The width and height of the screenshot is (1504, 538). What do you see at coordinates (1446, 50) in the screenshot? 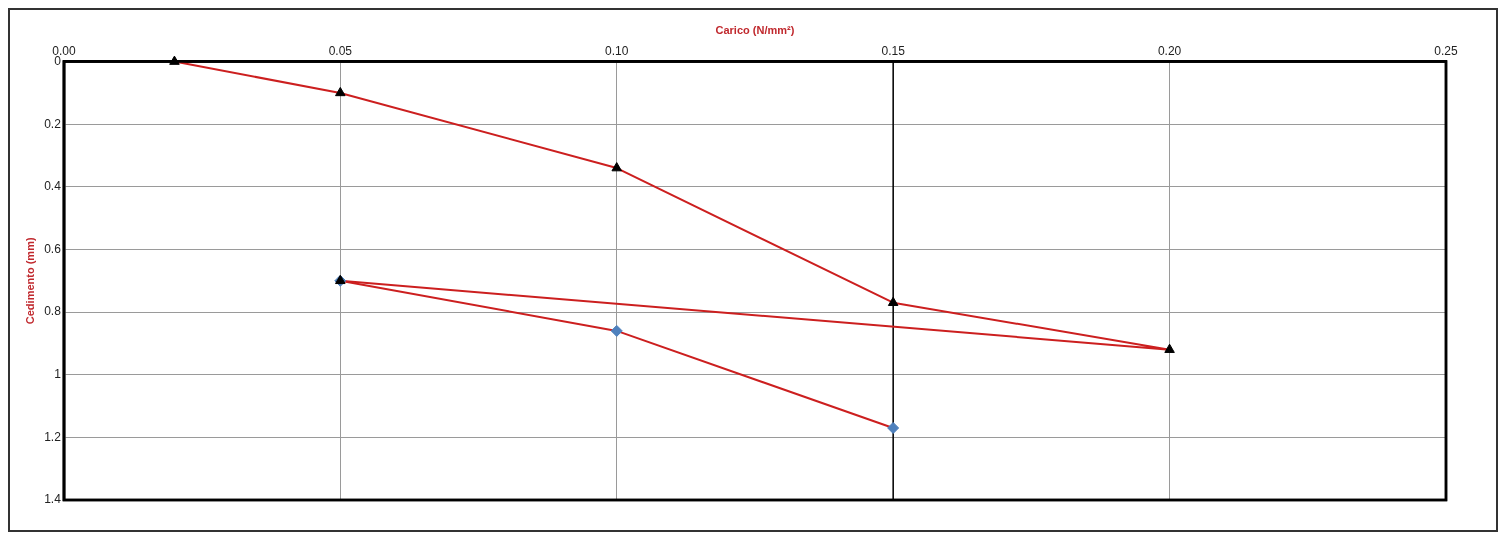
I see `x-tick-label: 0.25` at bounding box center [1446, 50].